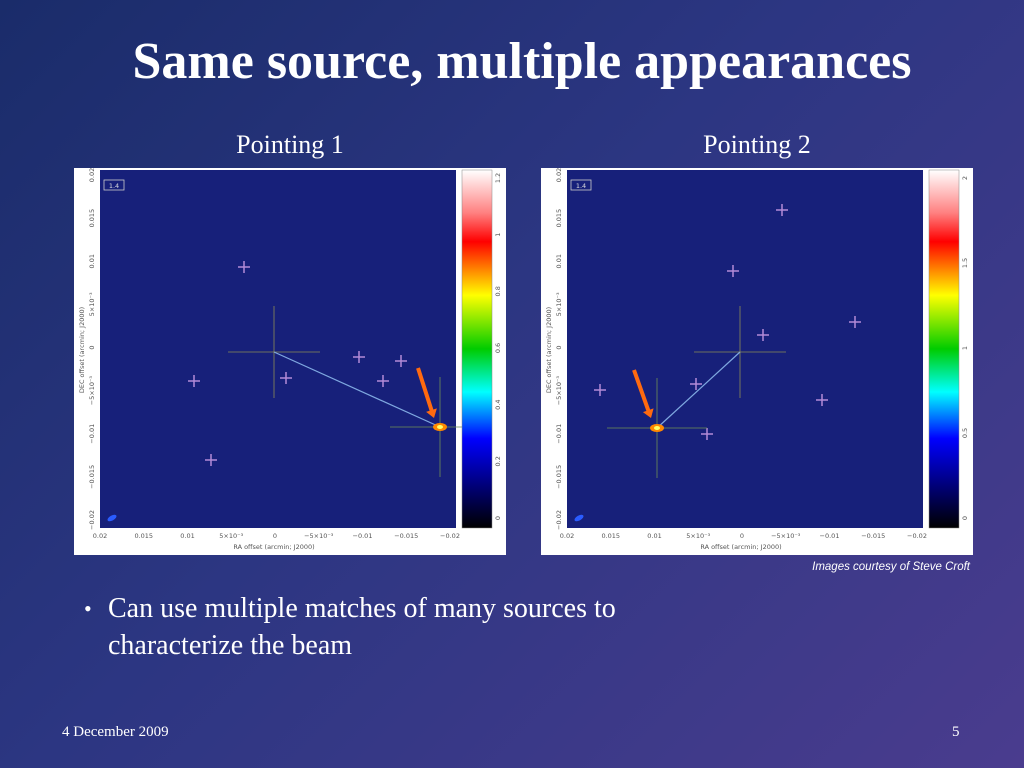 This screenshot has height=768, width=1024. Describe the element at coordinates (498, 461) in the screenshot. I see `colorbar-tick-label: 0.2` at that location.